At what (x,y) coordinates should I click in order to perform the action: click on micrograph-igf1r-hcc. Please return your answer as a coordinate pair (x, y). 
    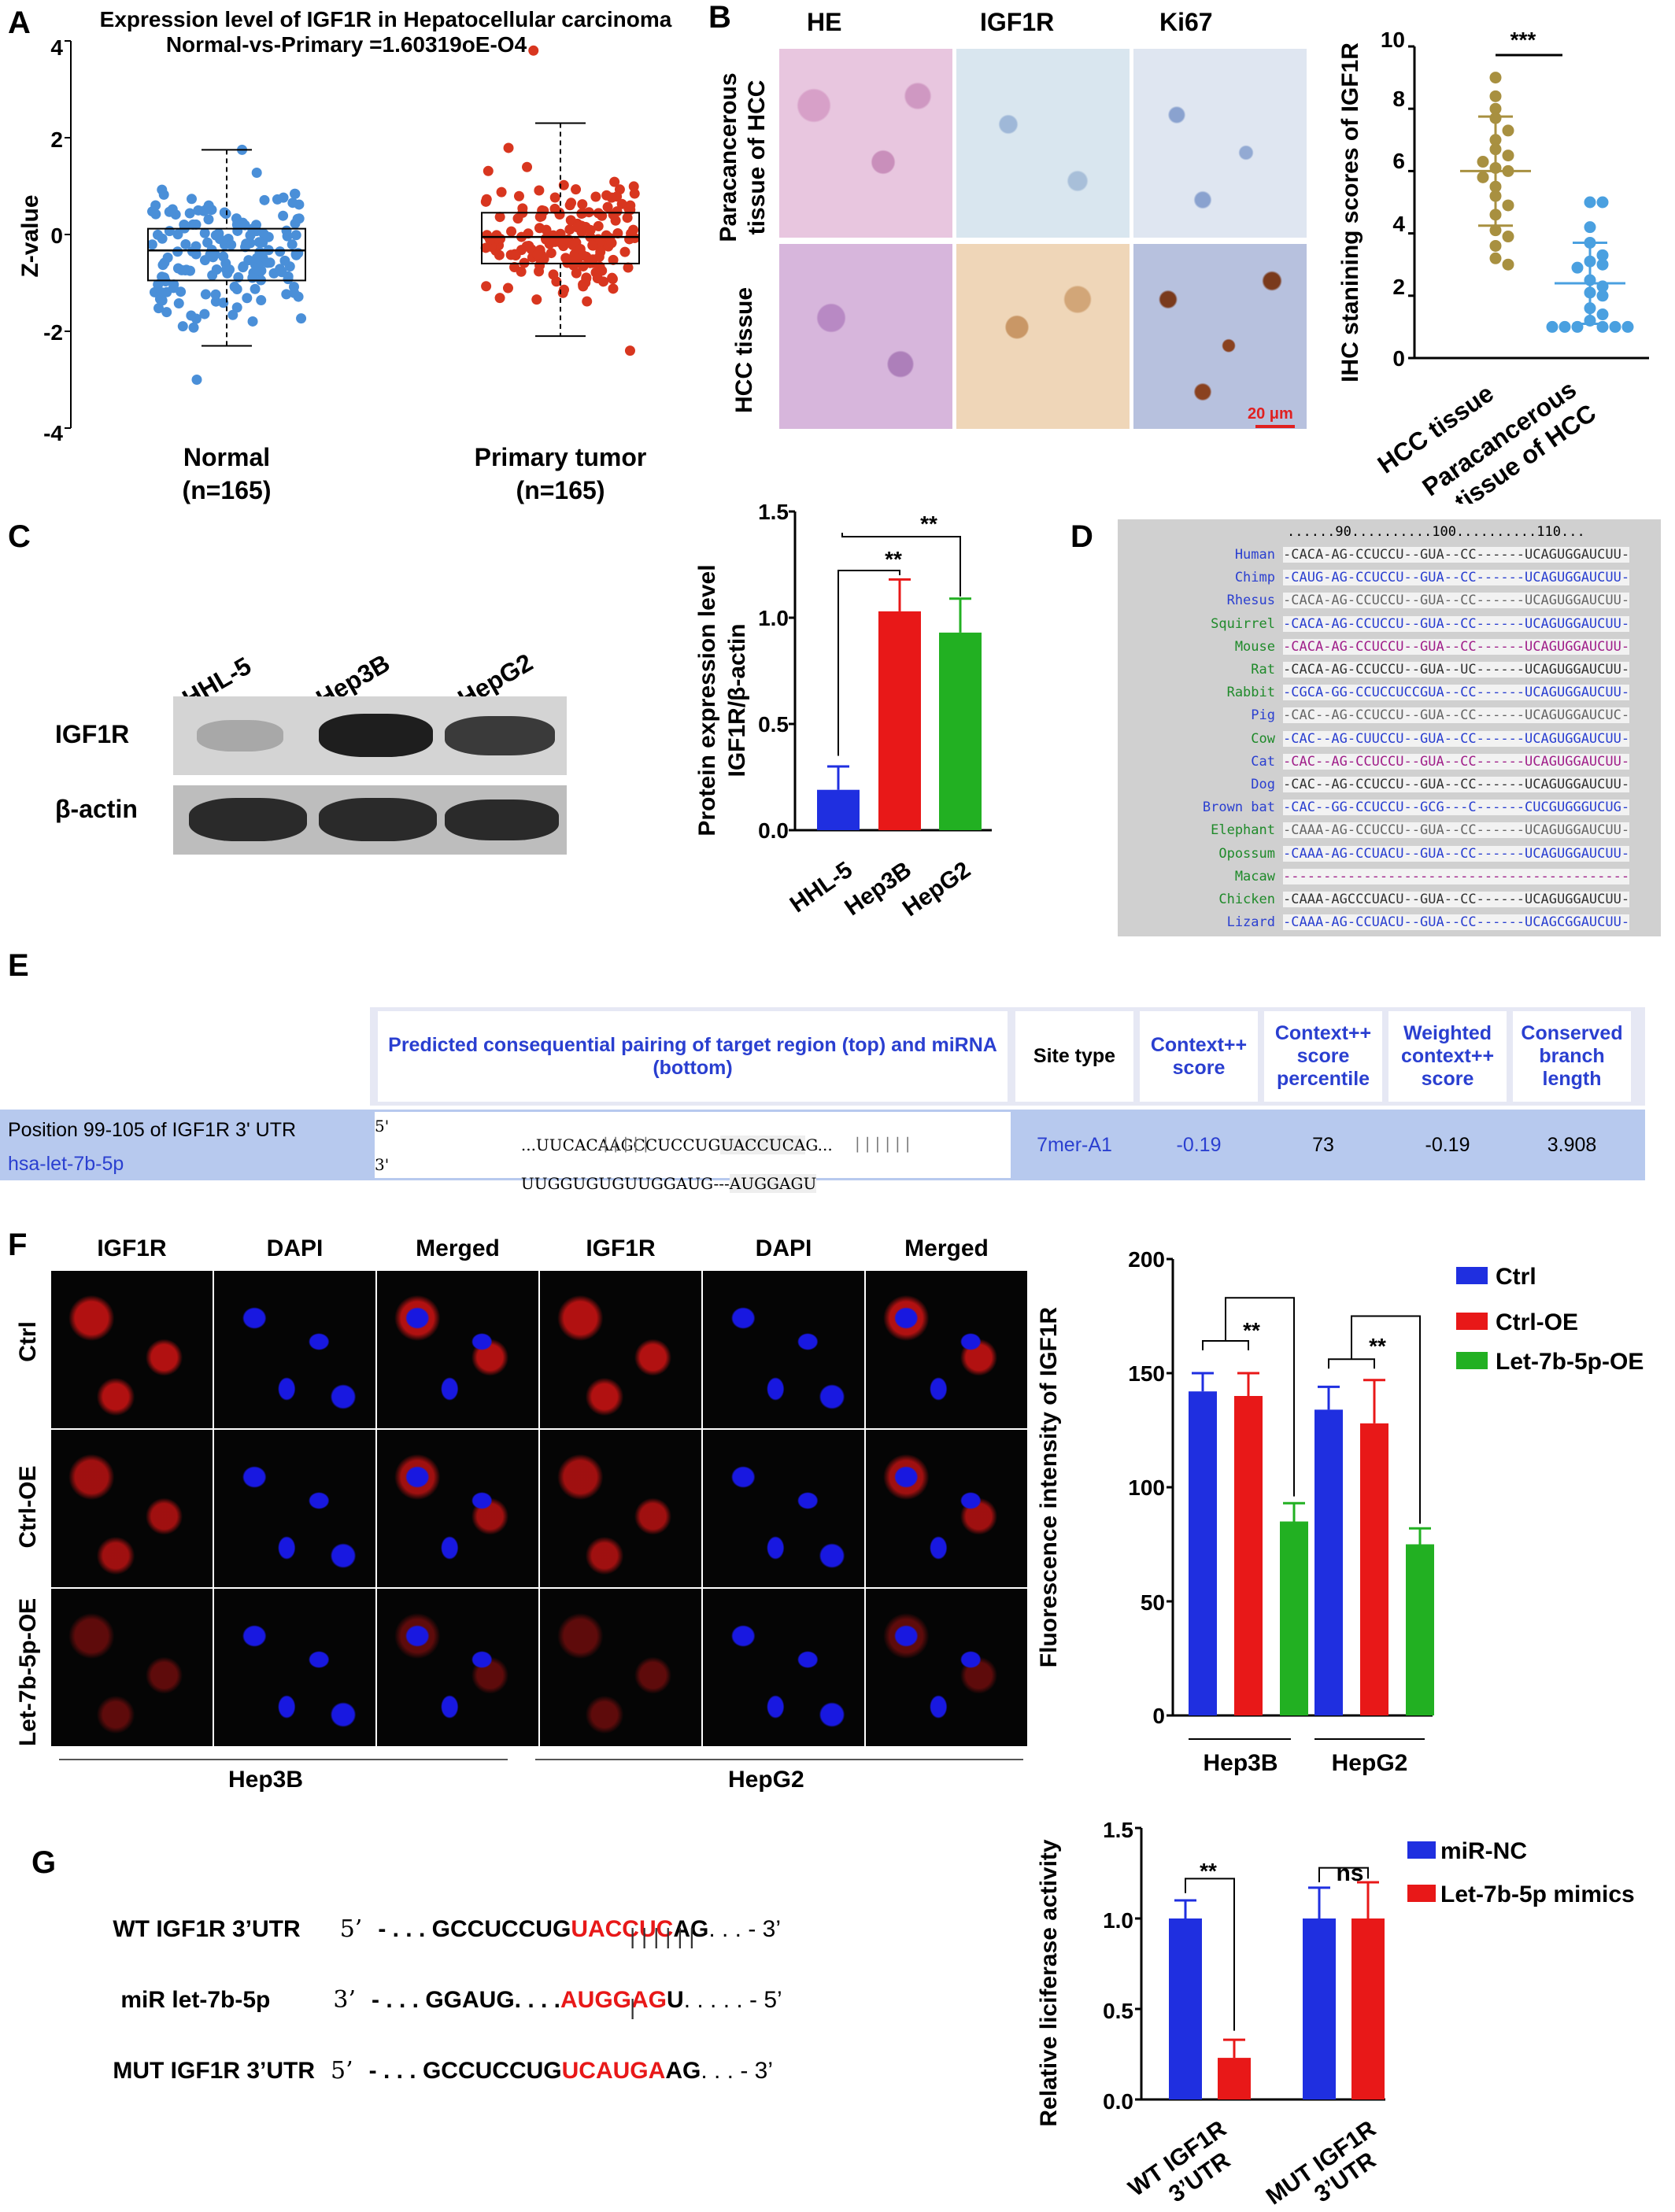
    Looking at the image, I should click on (1043, 336).